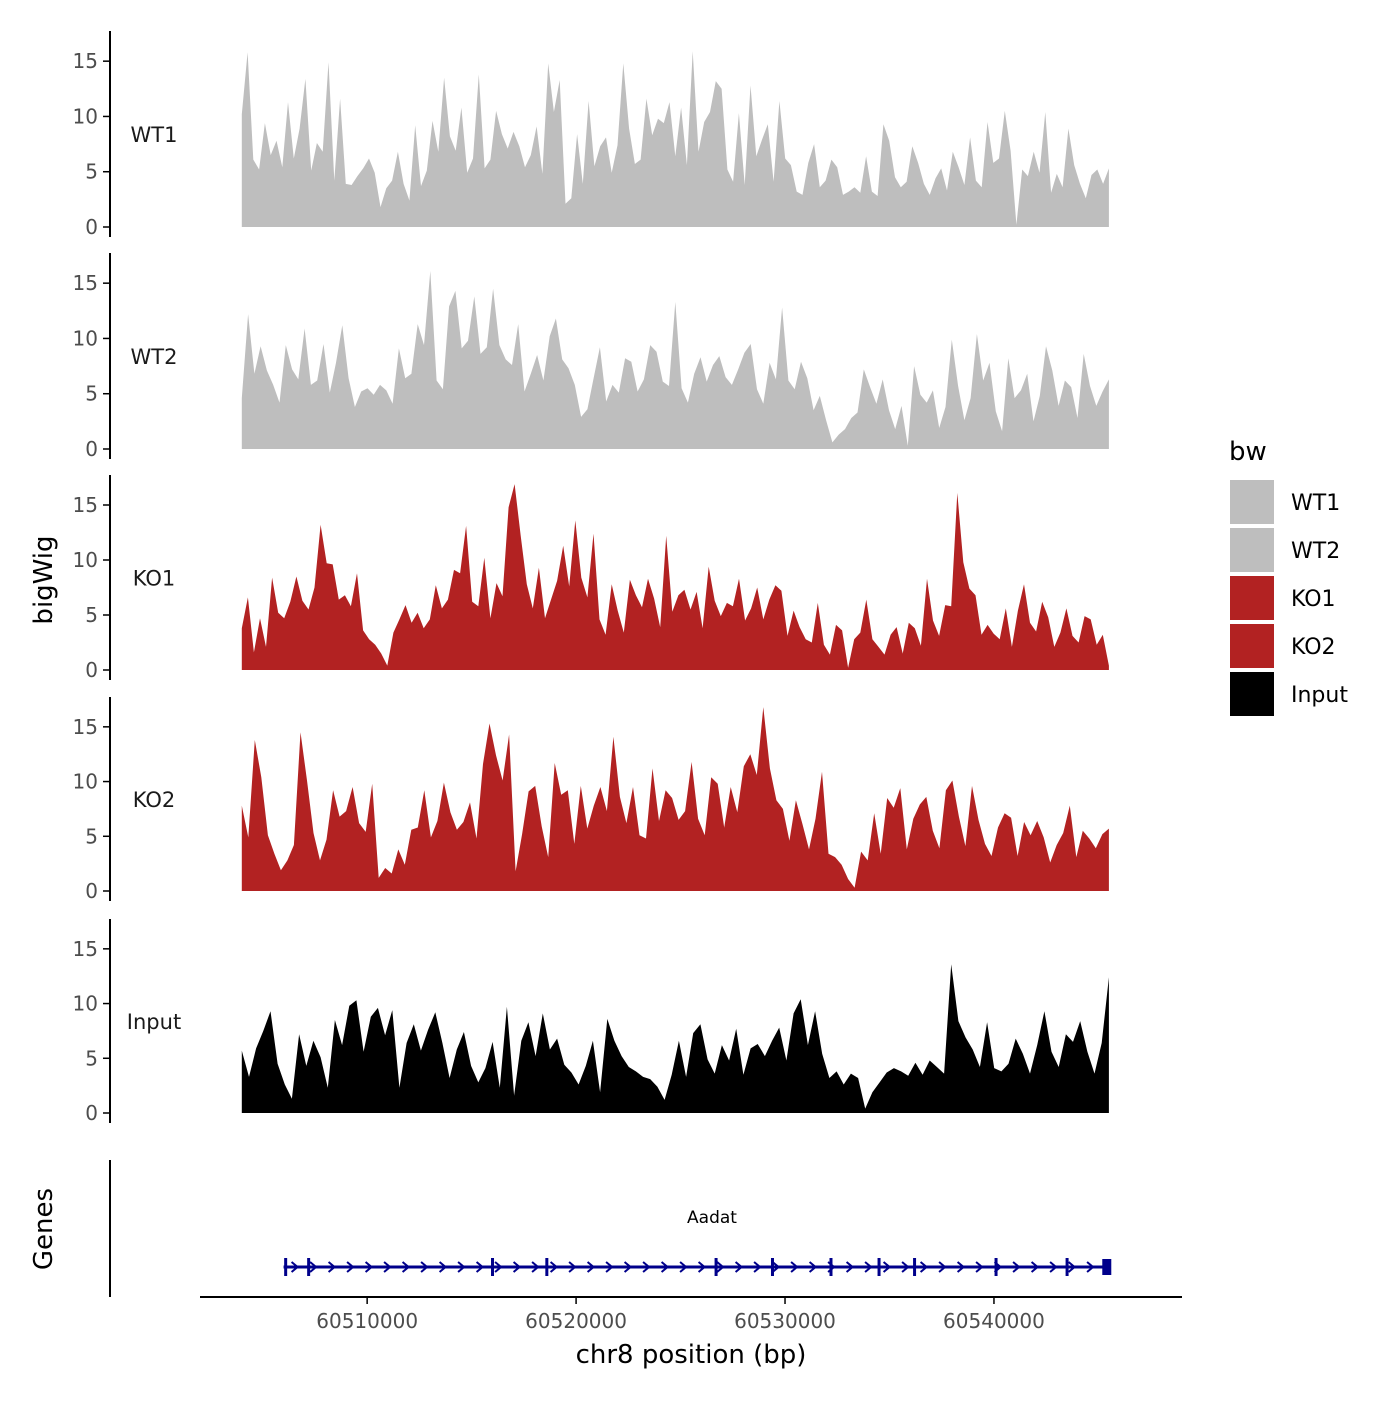 The height and width of the screenshot is (1404, 1400). Describe the element at coordinates (1252, 598) in the screenshot. I see `legend-swatch-ko1` at that location.